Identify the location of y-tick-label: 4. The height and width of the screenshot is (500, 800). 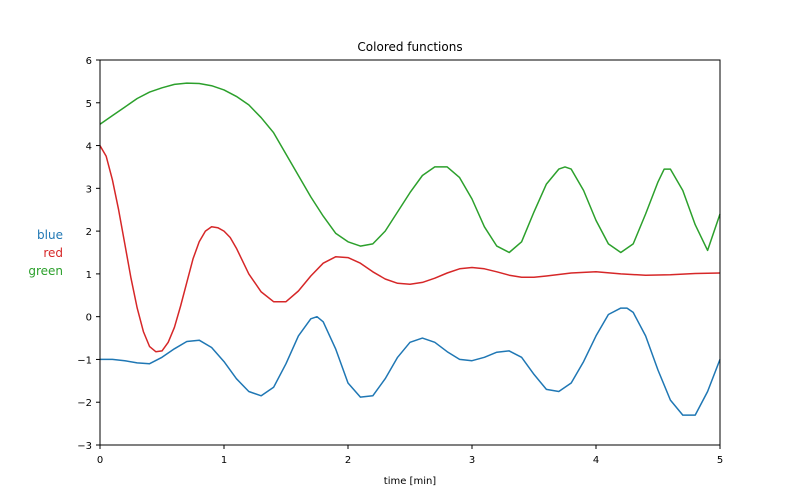
(89, 147).